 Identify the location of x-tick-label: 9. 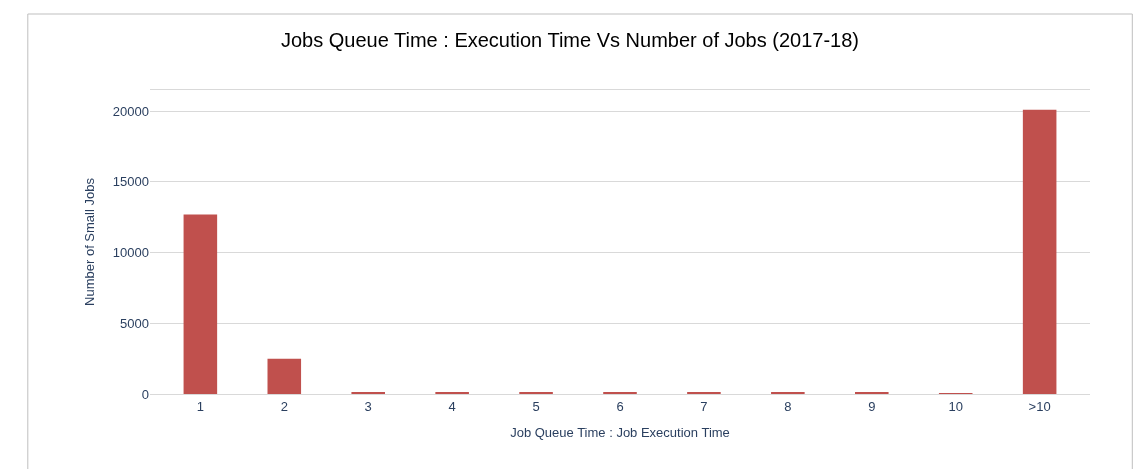
(872, 406).